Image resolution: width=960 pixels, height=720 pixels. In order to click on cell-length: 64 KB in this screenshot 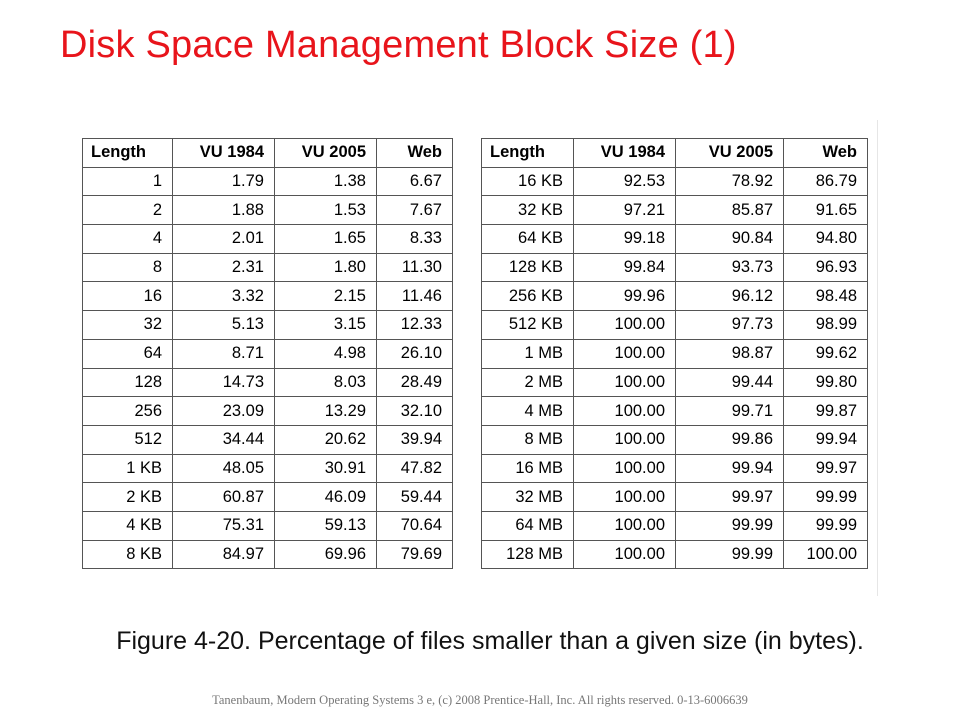, I will do `click(527, 239)`.